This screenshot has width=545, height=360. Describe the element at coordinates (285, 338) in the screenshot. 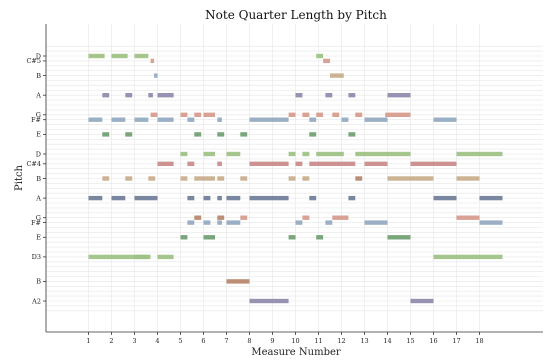

I see `x-ticks: 1 2 3 4 5 6 7 8 9 10 11 12 13 14 15 16 17 18` at that location.